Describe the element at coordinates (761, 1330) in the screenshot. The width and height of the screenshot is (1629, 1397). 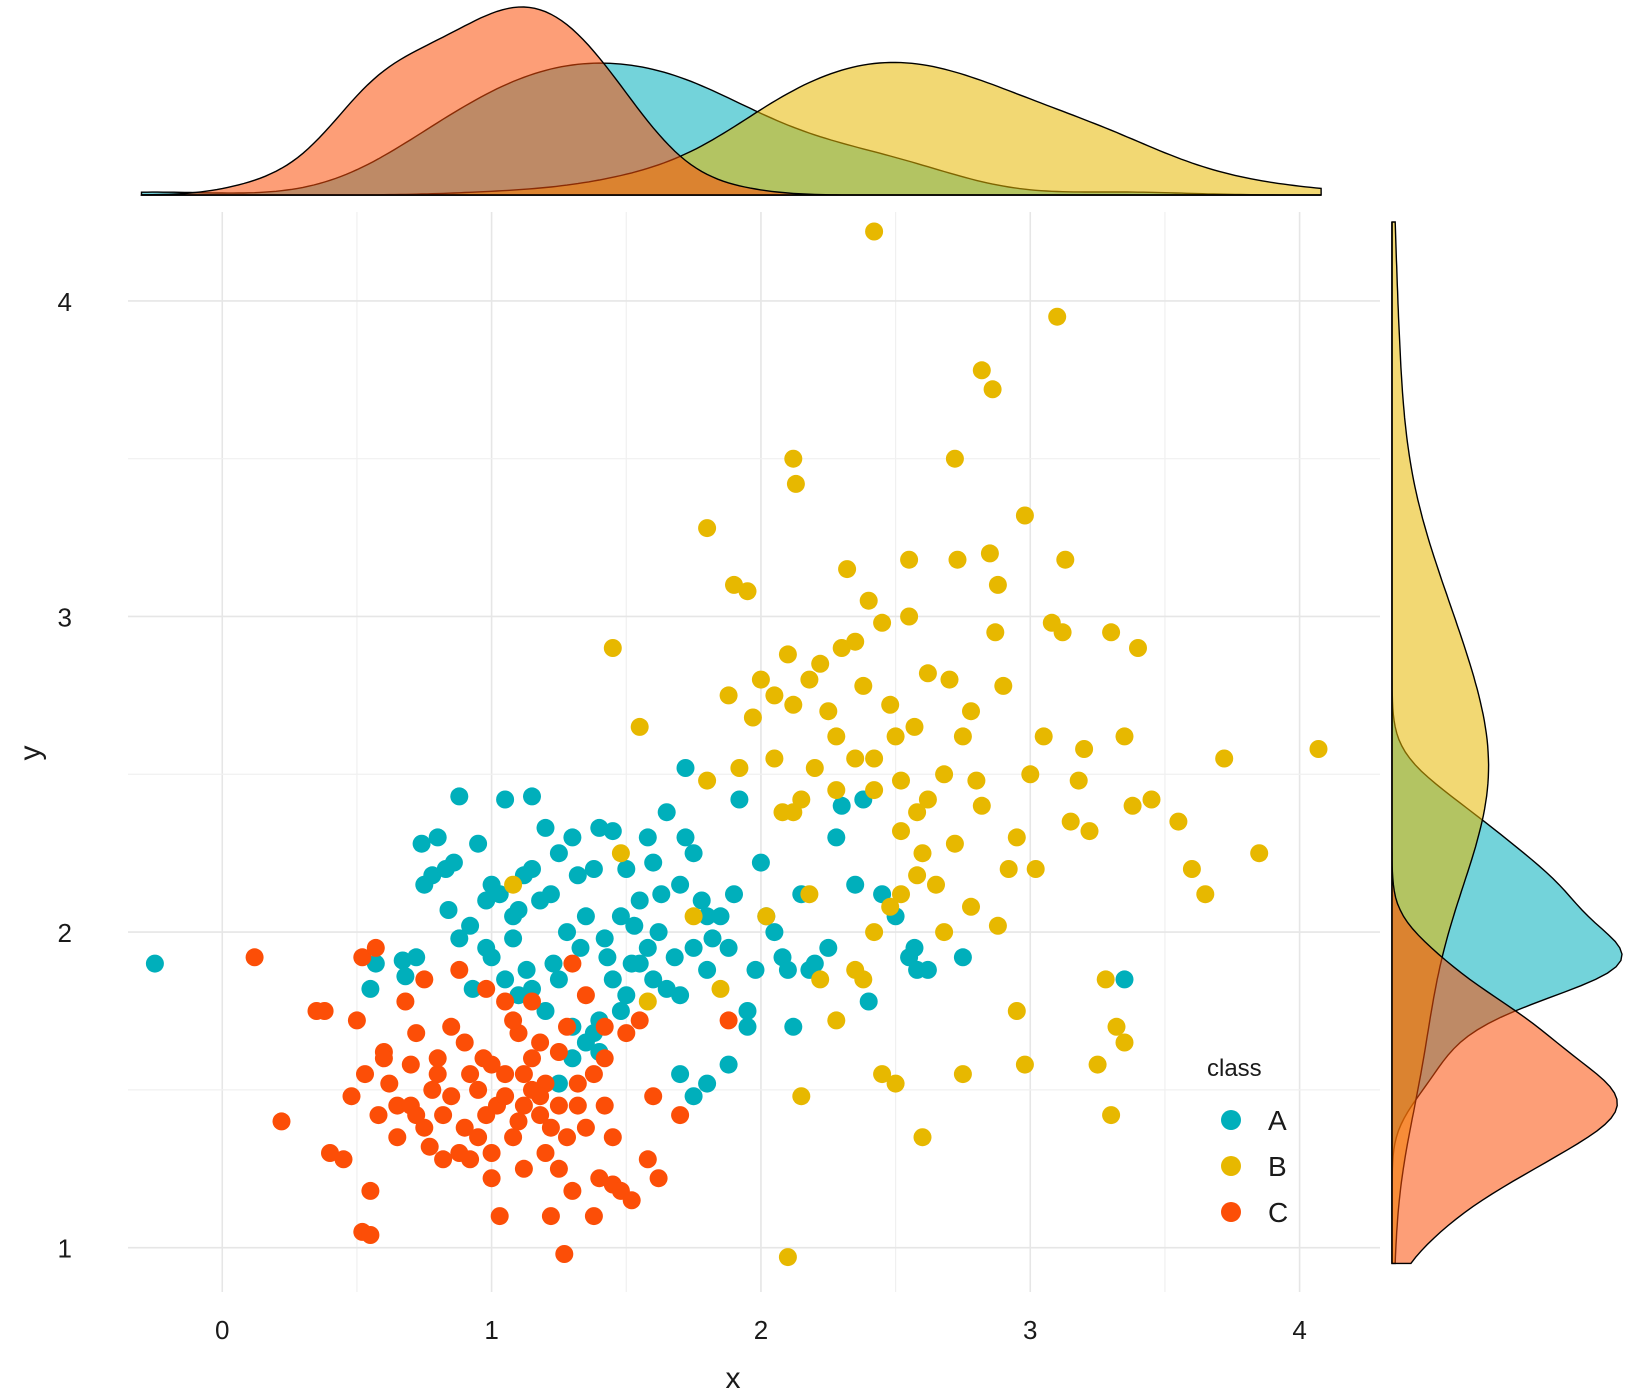
I see `x-tick-label: 2` at that location.